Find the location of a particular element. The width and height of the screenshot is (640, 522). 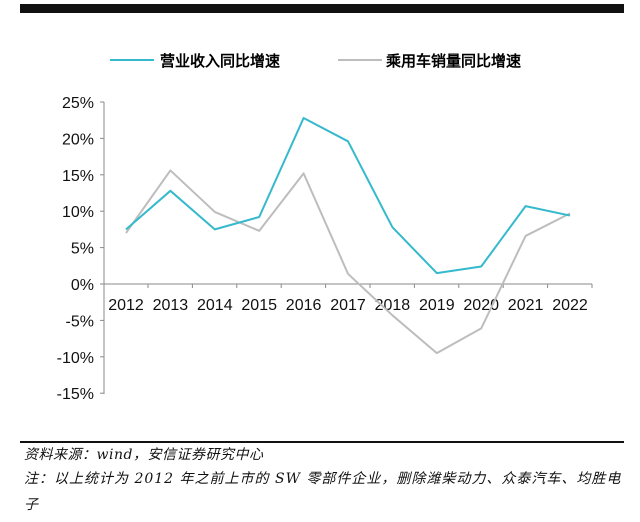

x-tick-label: 2012 is located at coordinates (126, 305).